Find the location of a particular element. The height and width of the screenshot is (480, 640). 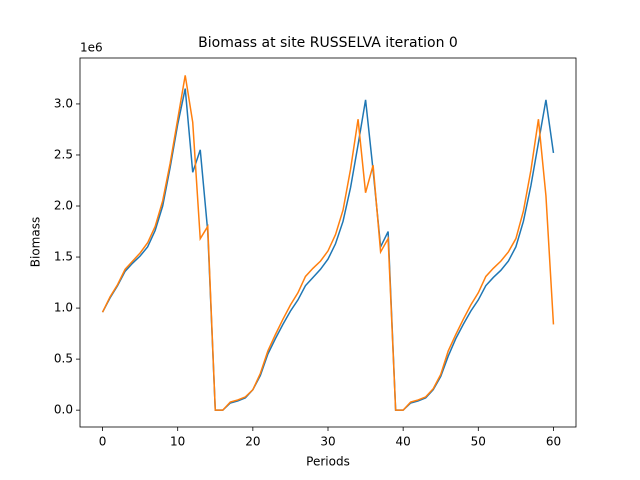

x-axis-label: Periods is located at coordinates (328, 462).